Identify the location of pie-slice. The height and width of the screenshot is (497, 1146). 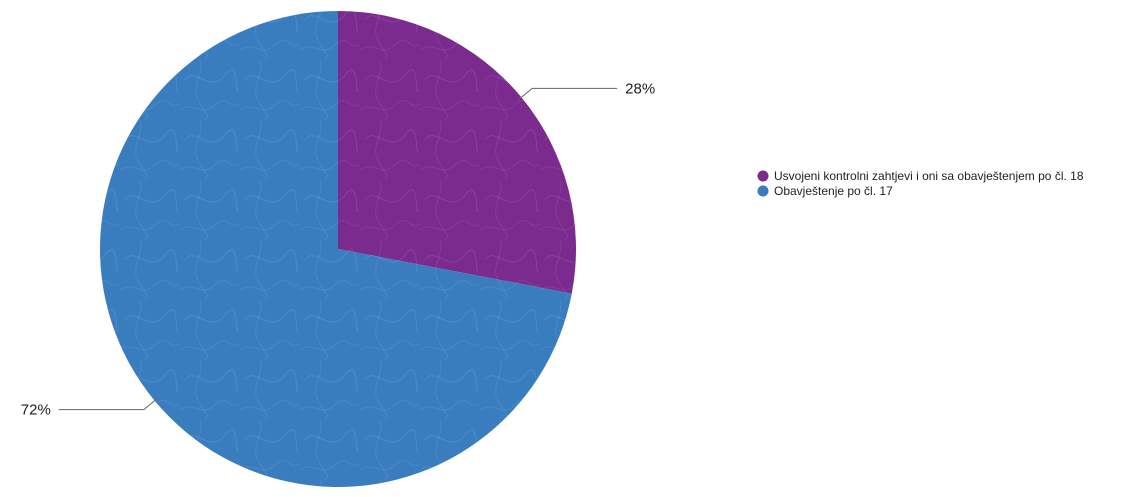
(457, 152).